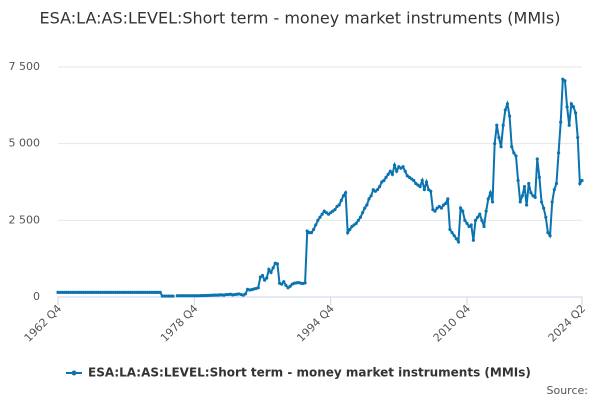 The width and height of the screenshot is (600, 400). What do you see at coordinates (25, 66) in the screenshot?
I see `y-tick-label: 7 500` at bounding box center [25, 66].